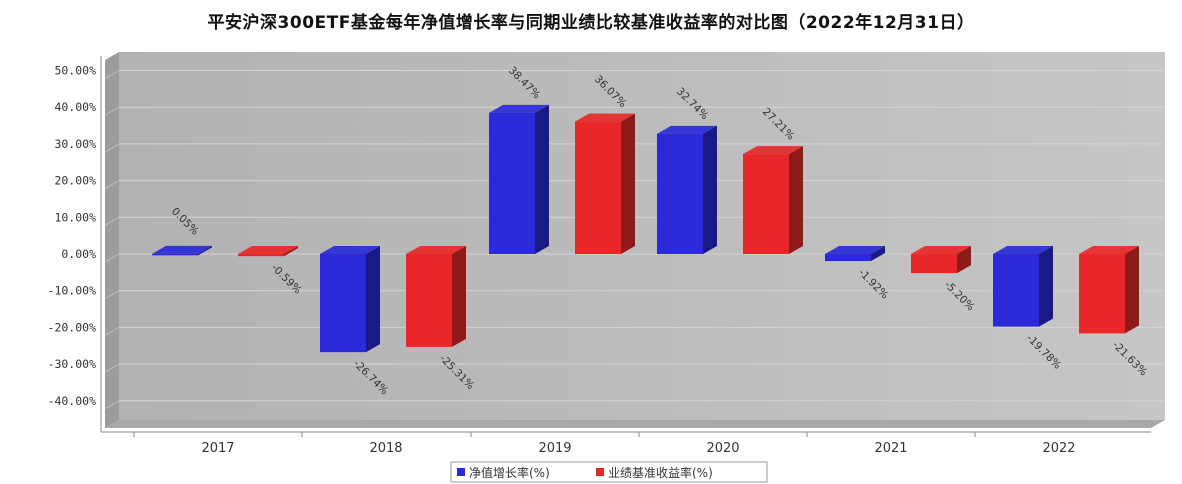  Describe the element at coordinates (635, 424) in the screenshot. I see `plot-floor` at that location.